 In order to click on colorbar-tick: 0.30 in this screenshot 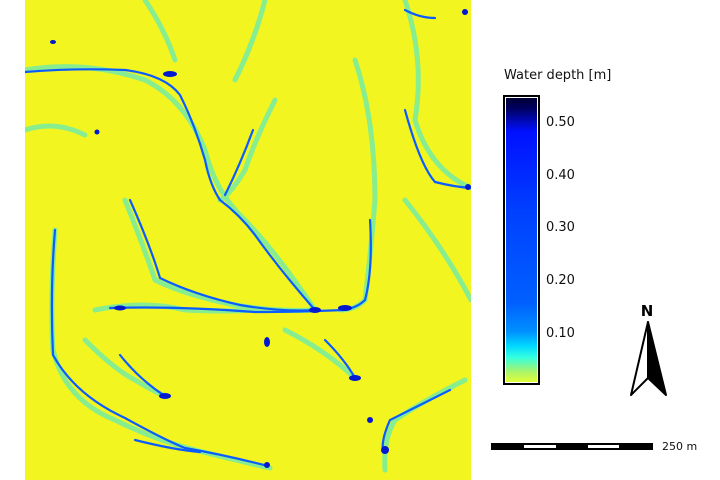, I will do `click(560, 227)`.